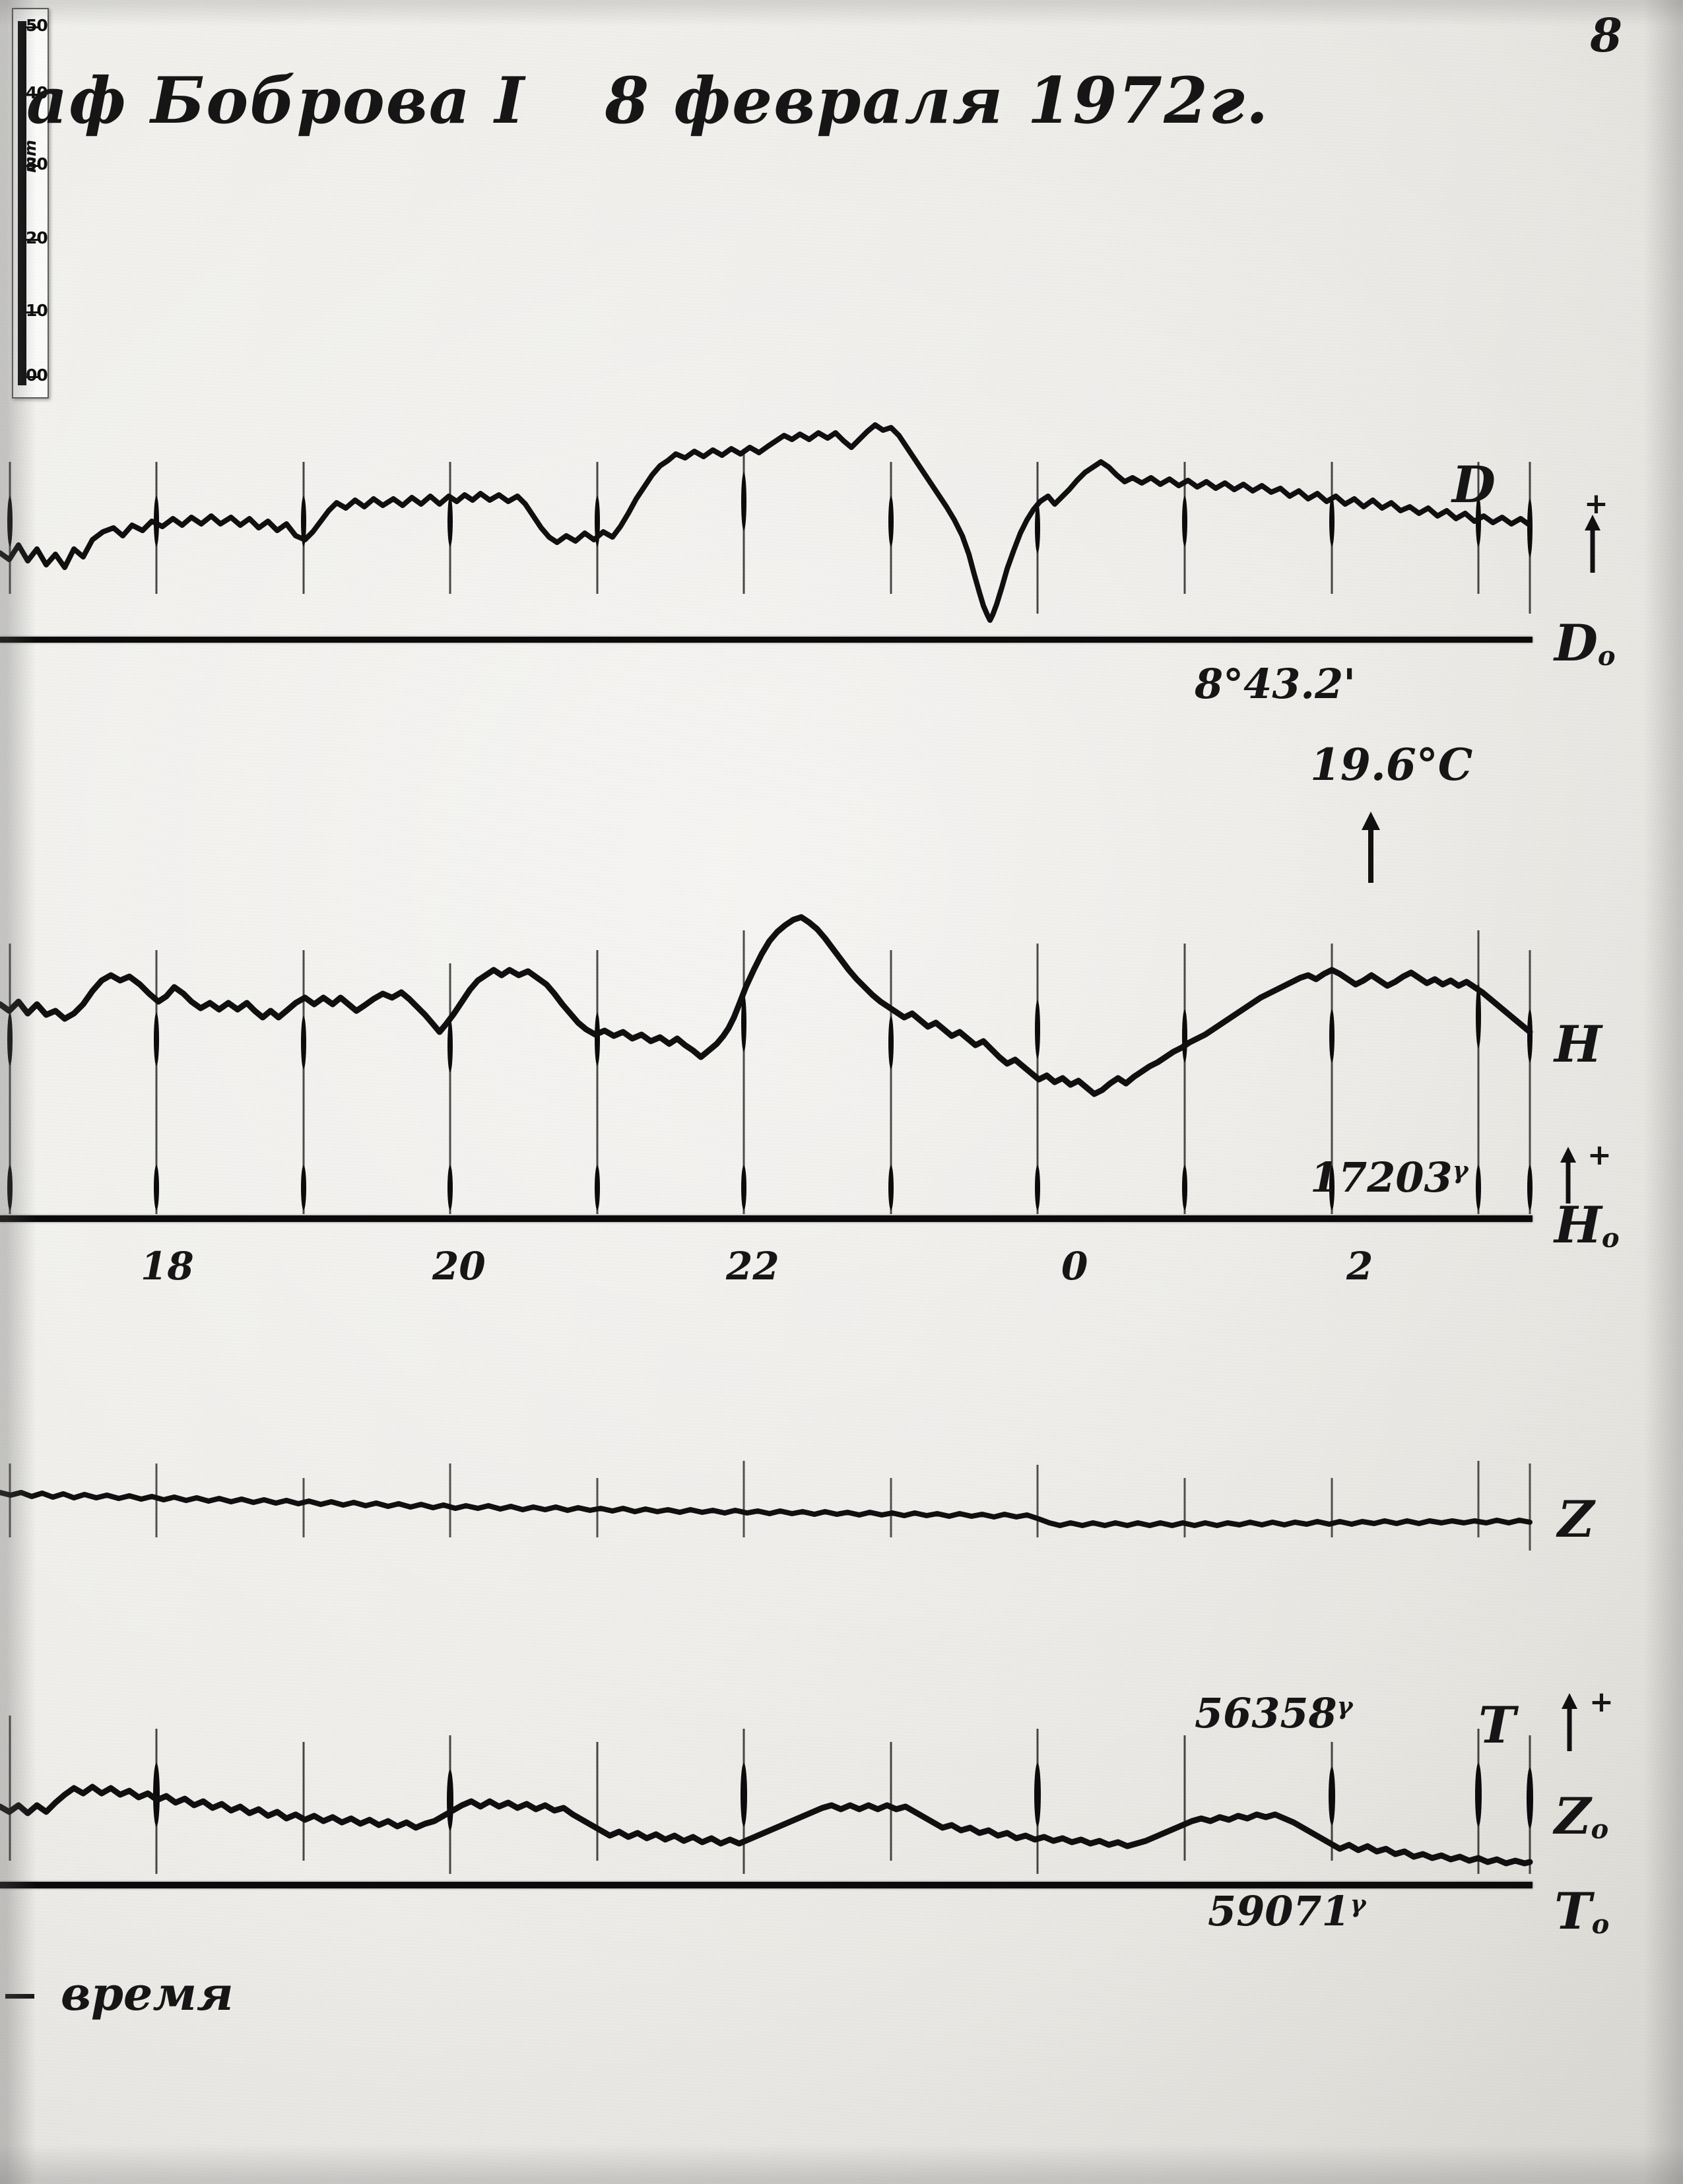  Describe the element at coordinates (19, 1996) in the screenshot. I see `time-axis-dash` at that location.